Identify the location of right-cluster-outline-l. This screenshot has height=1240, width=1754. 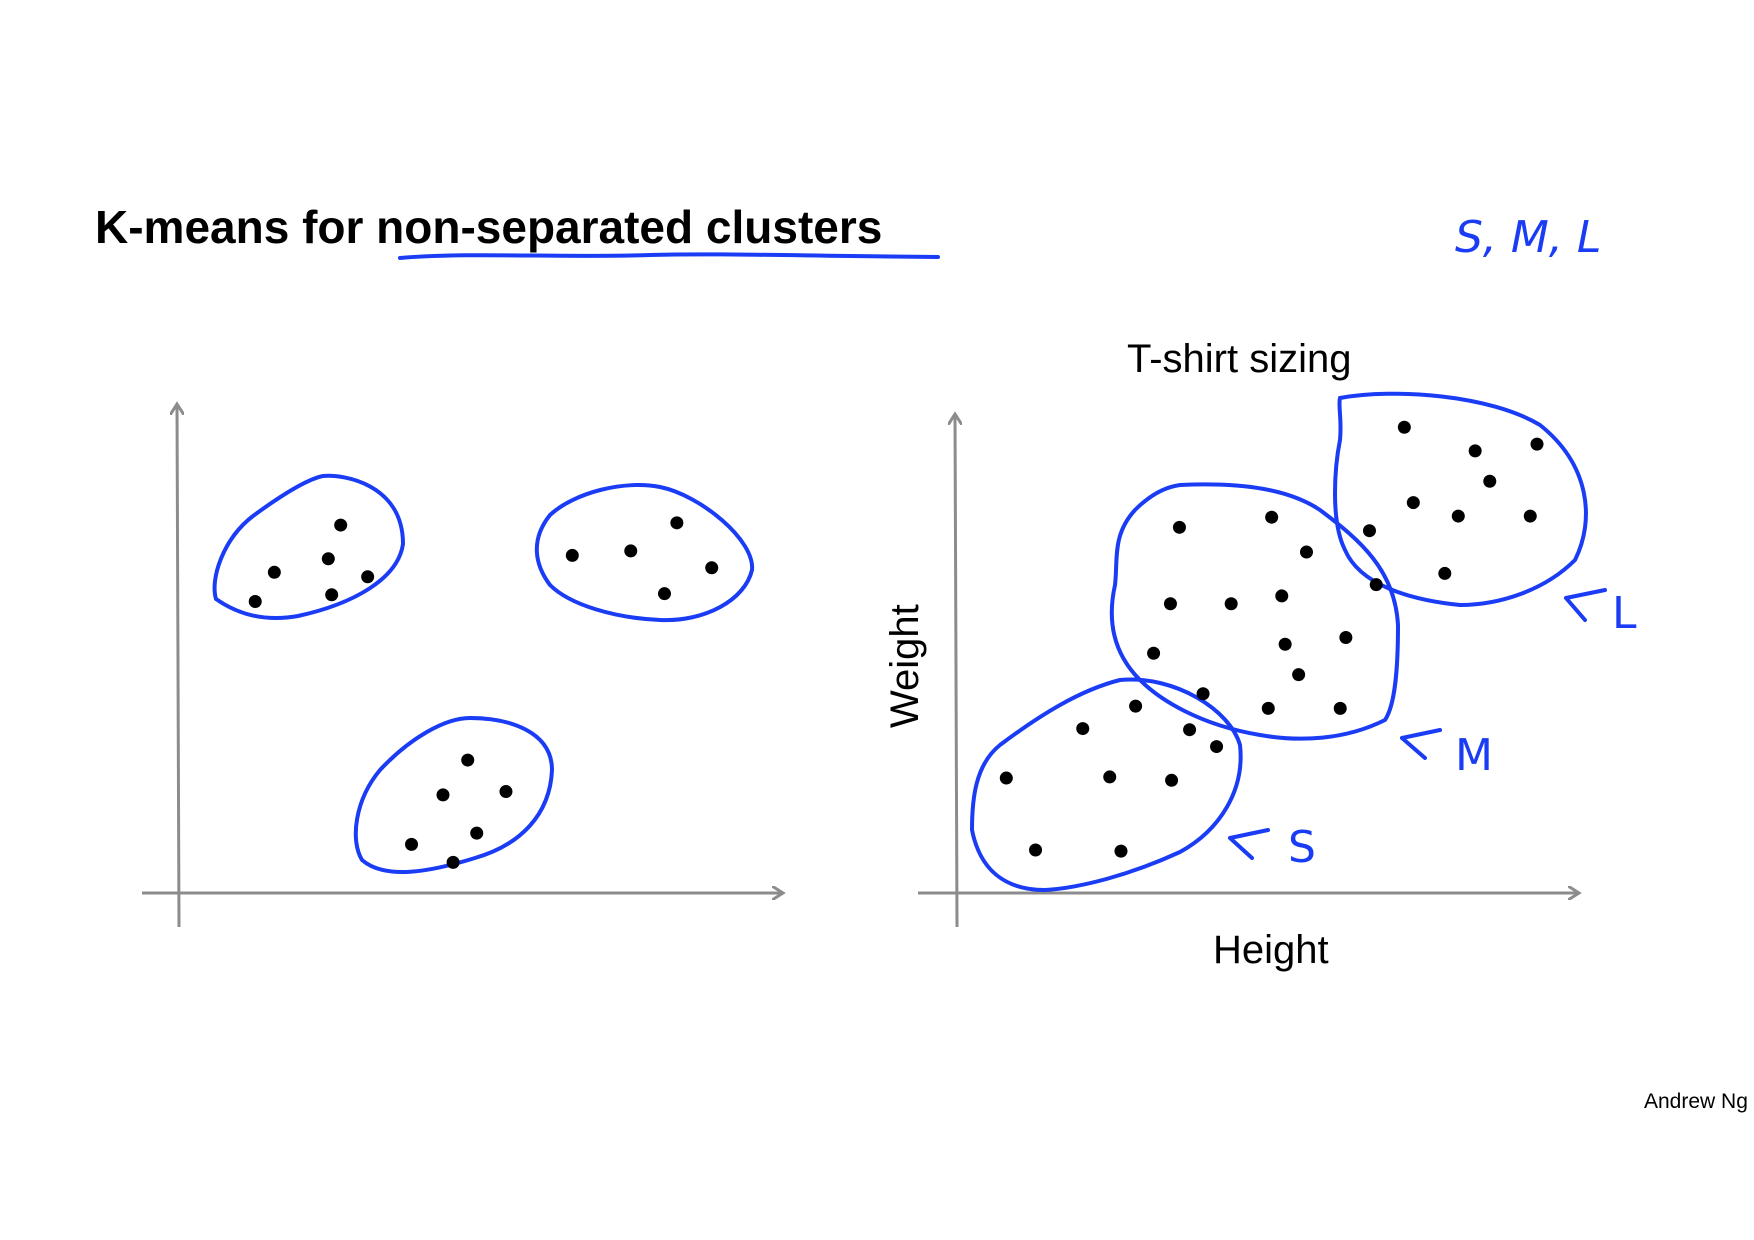
(1460, 499).